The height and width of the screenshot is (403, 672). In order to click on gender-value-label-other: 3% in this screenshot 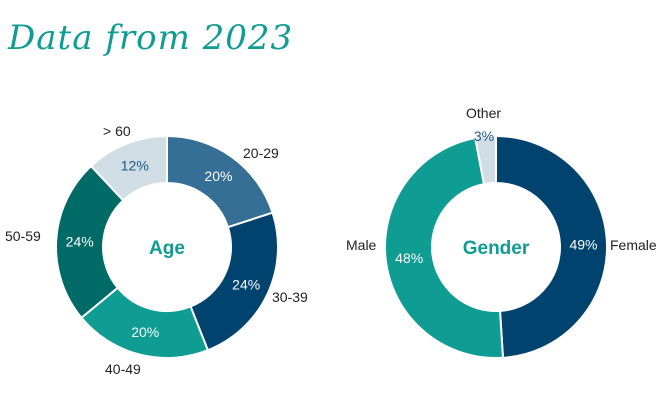, I will do `click(484, 136)`.